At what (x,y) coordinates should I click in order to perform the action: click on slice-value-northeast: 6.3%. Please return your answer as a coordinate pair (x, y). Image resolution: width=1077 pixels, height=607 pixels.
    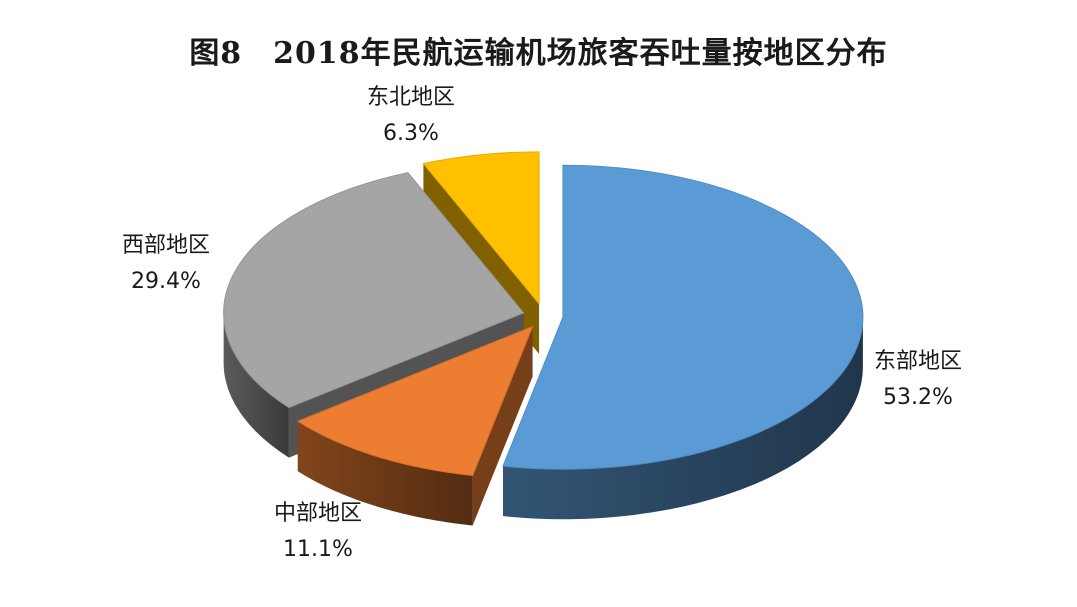
    Looking at the image, I should click on (411, 133).